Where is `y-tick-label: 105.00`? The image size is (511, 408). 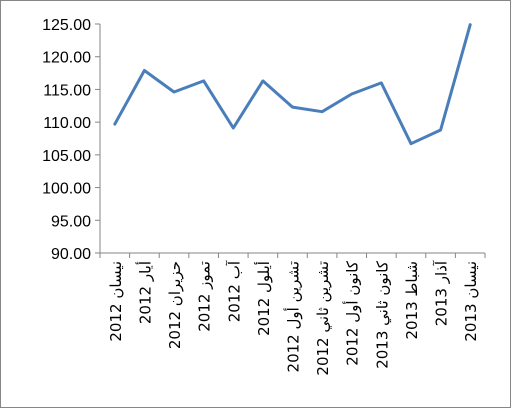 y-tick-label: 105.00 is located at coordinates (66, 156).